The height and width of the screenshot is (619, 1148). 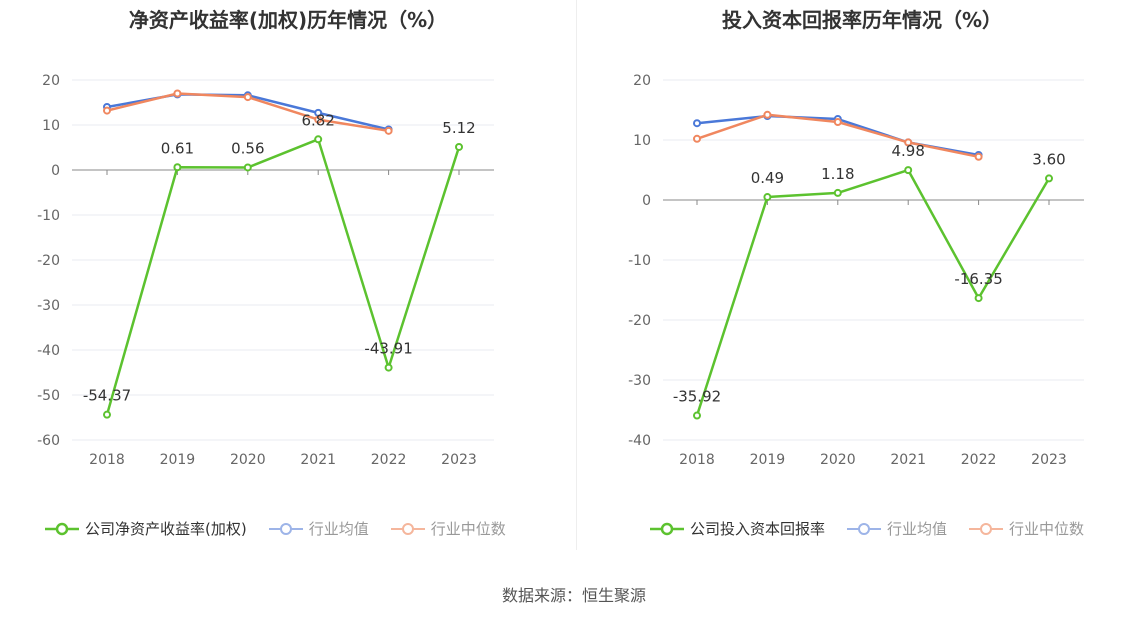 What do you see at coordinates (862, 20) in the screenshot?
I see `chart-title-roic: 投入资本回报率历年情况（%）` at bounding box center [862, 20].